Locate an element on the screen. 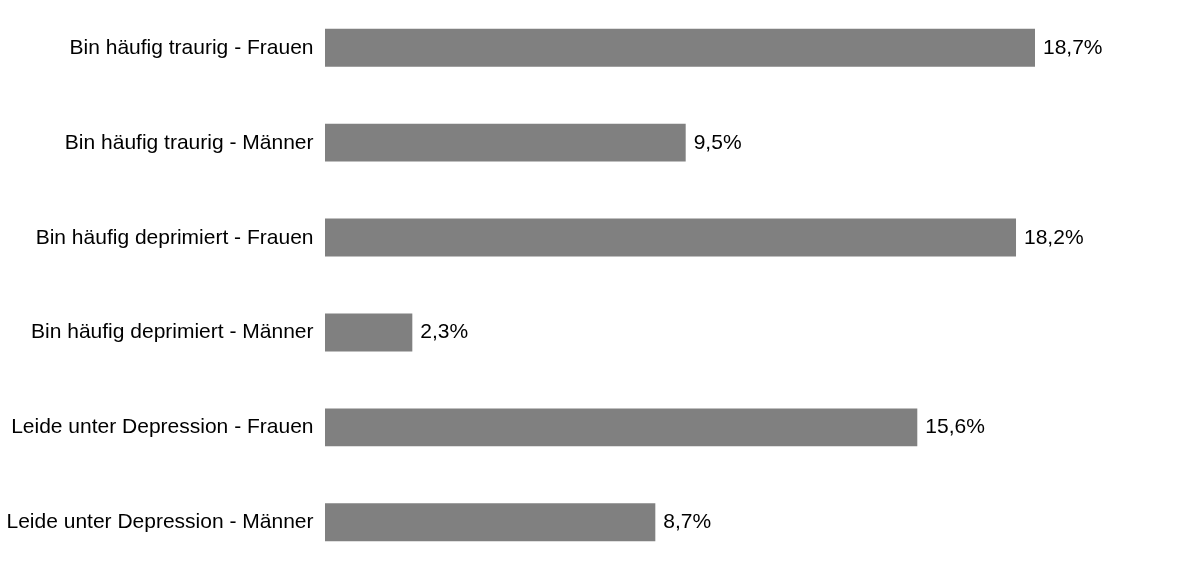  y-tick-label: Bin häufig deprimiert - Männer is located at coordinates (172, 331).